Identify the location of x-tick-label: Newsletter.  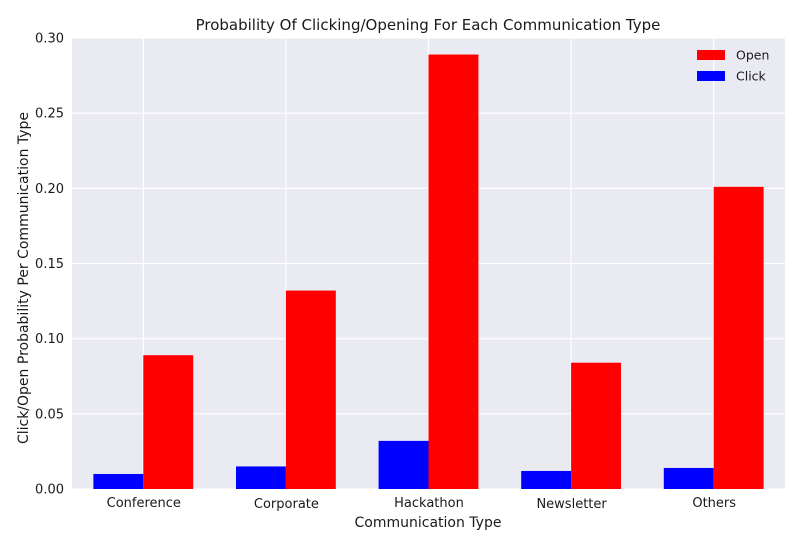
(571, 504).